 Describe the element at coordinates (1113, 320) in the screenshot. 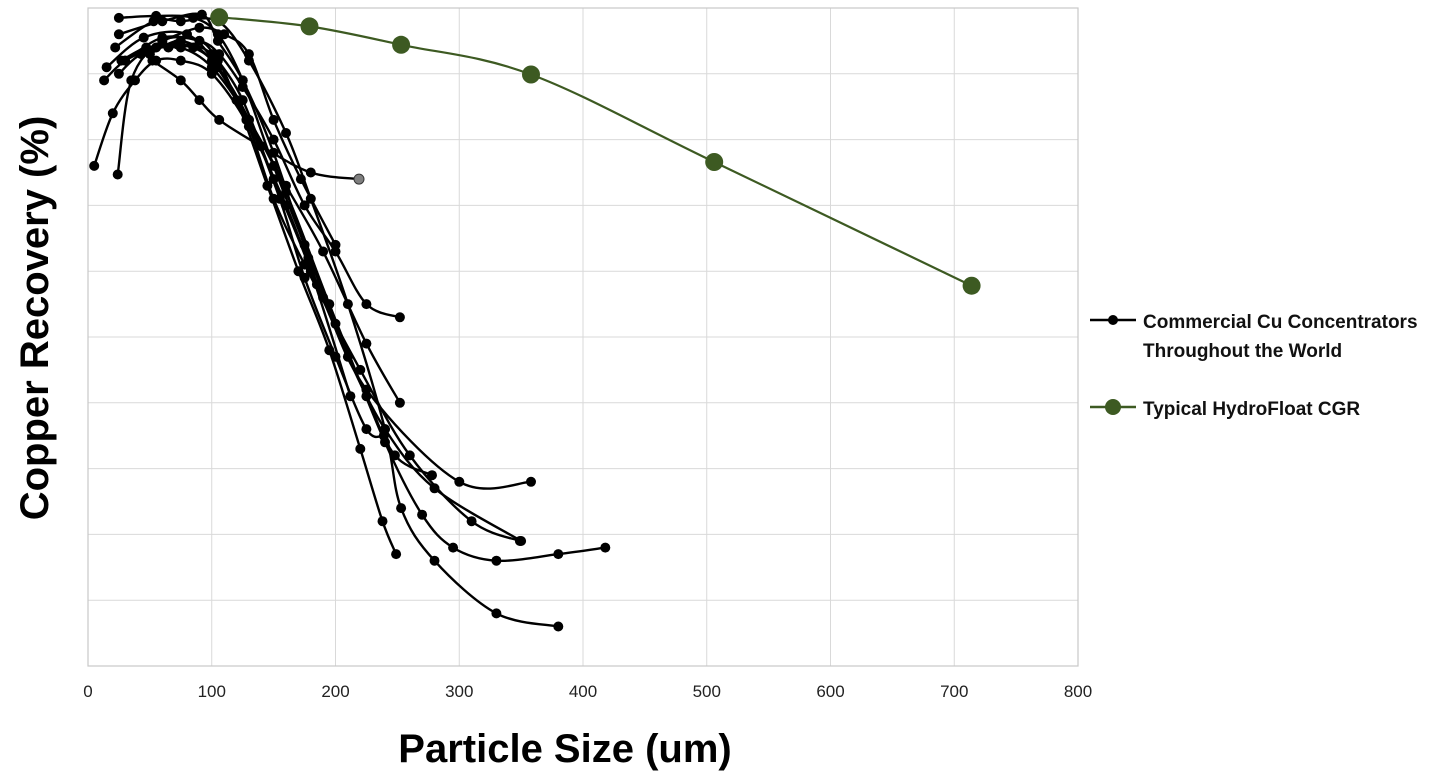

I see `legend-swatch-marker-commercial` at that location.